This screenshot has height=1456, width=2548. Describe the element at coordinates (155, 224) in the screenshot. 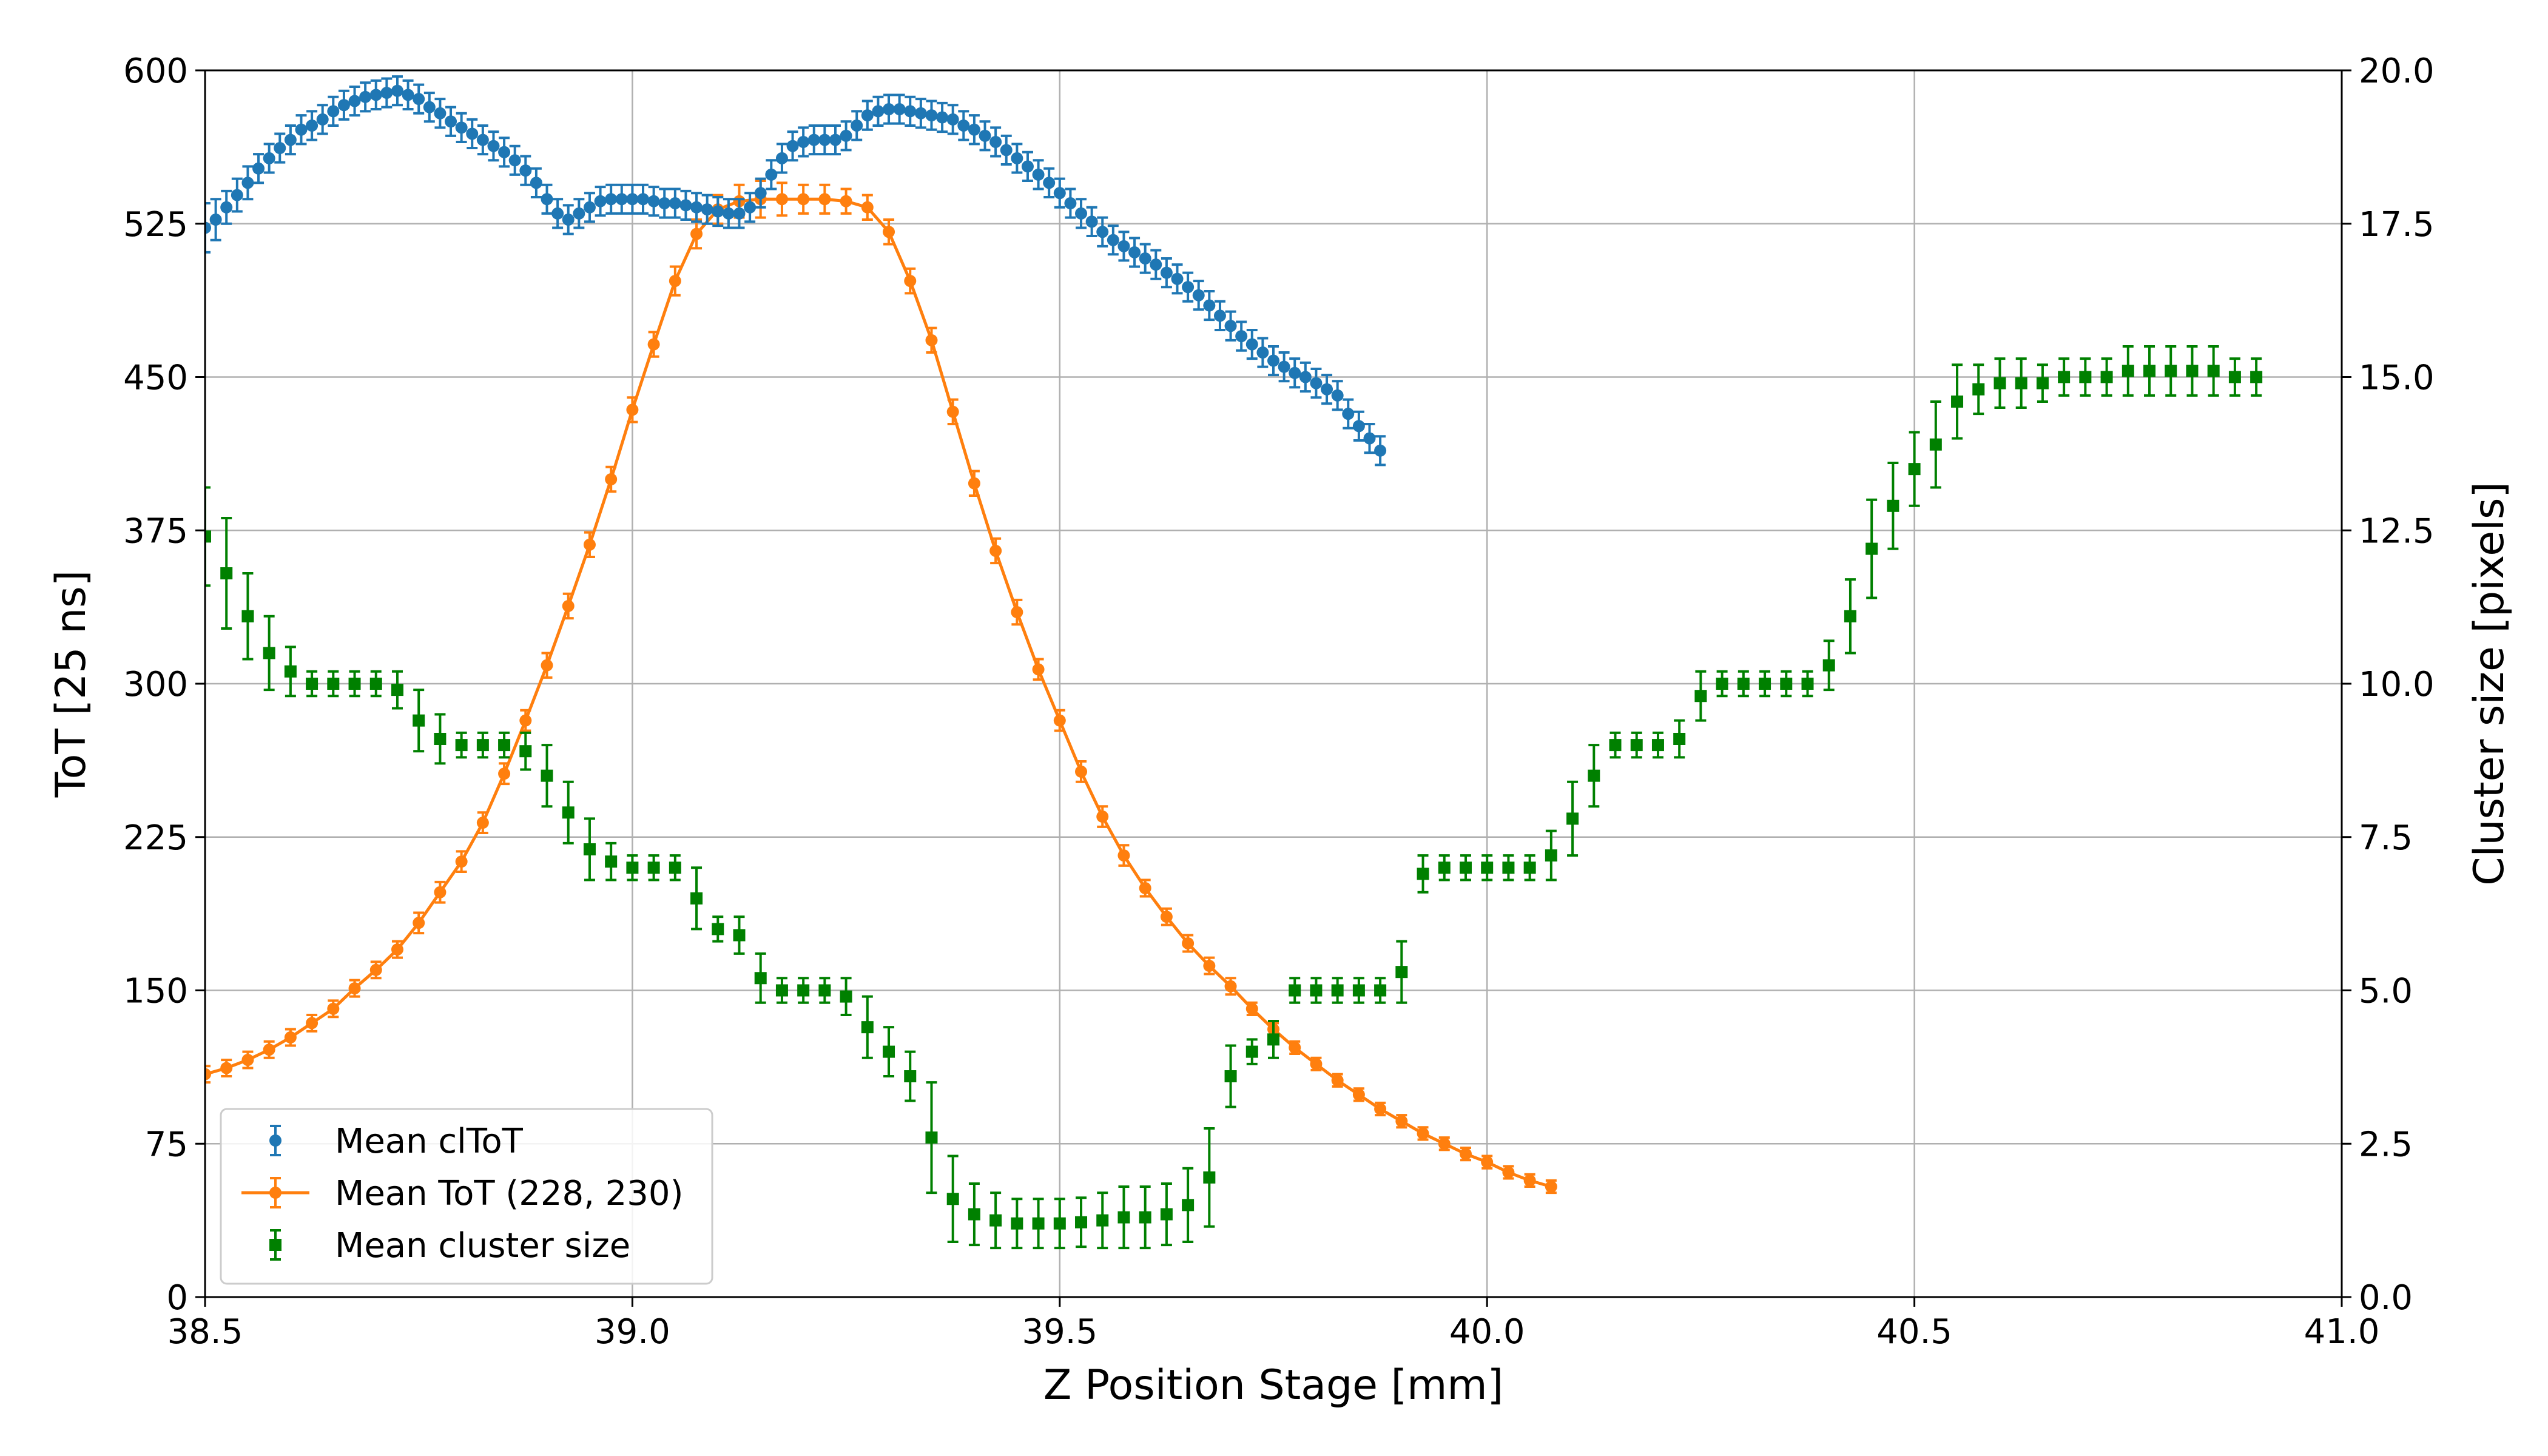

I see `y-tick-label: 525` at that location.